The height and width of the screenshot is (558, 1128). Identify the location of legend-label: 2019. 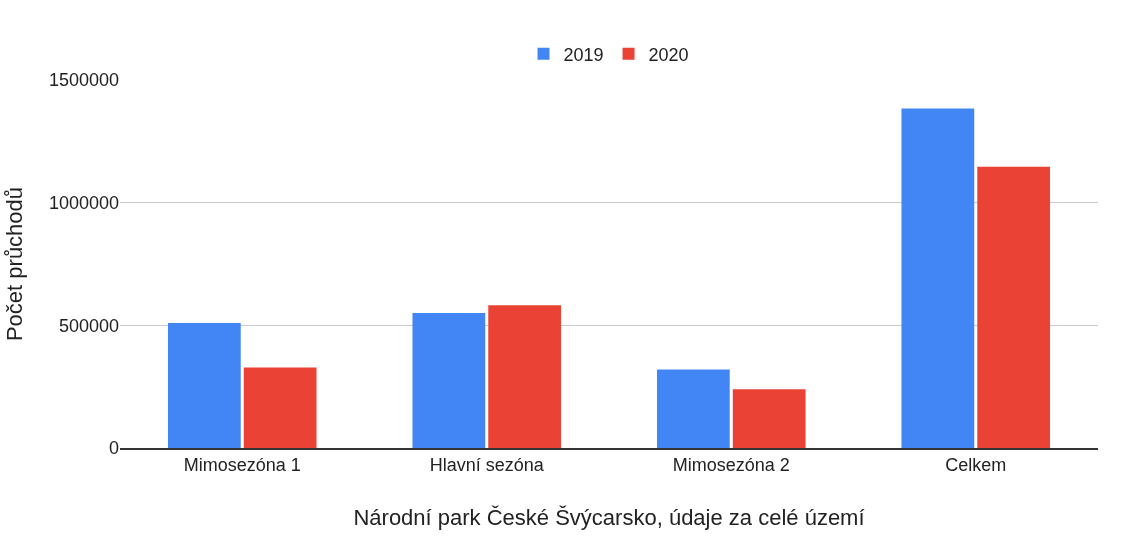
(583, 54).